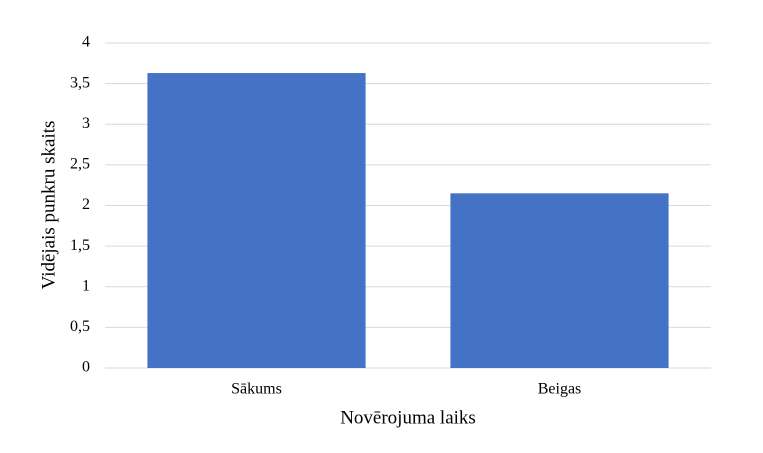  Describe the element at coordinates (86, 285) in the screenshot. I see `y-tick-label: 1` at that location.